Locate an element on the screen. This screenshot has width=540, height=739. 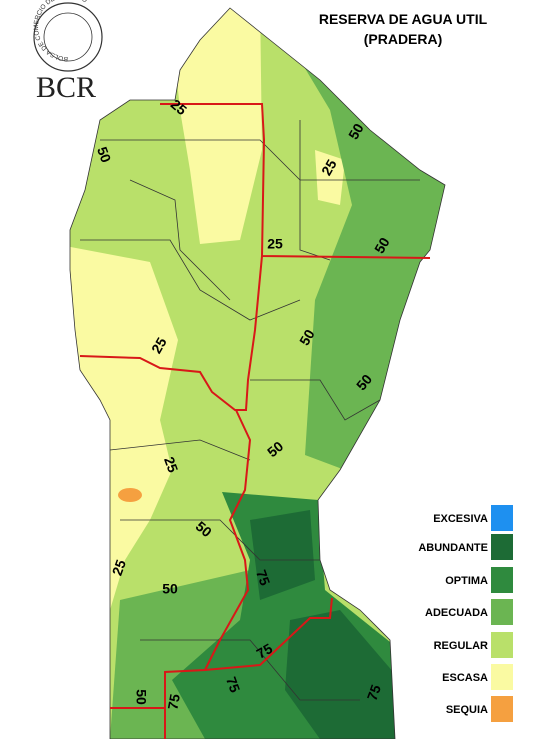
legend-label: ADECUADA is located at coordinates (456, 613).